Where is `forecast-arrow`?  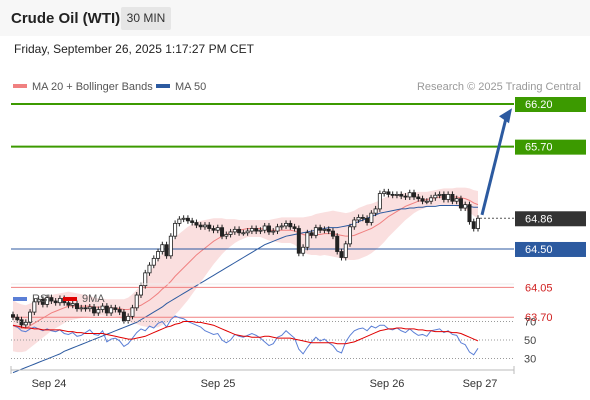
forecast-arrow is located at coordinates (494, 166).